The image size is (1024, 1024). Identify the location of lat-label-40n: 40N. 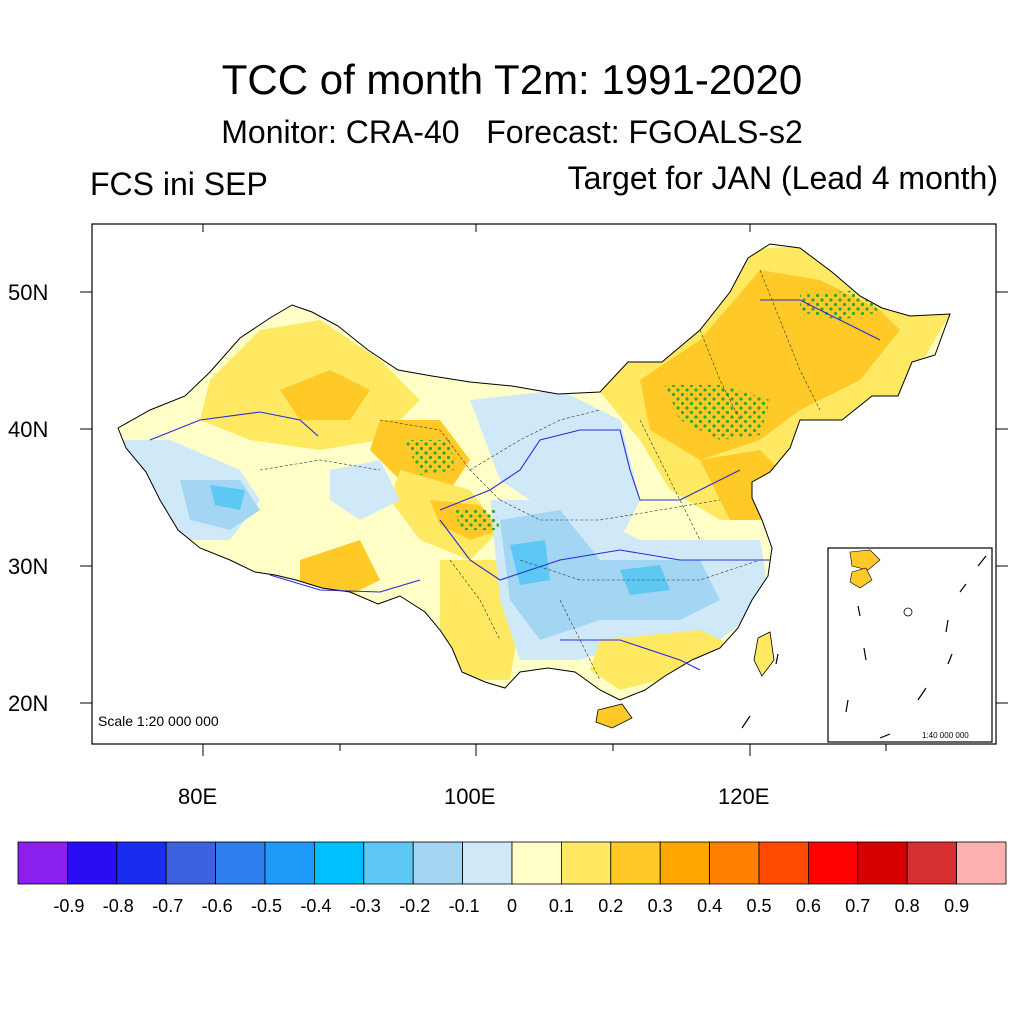
(28, 429).